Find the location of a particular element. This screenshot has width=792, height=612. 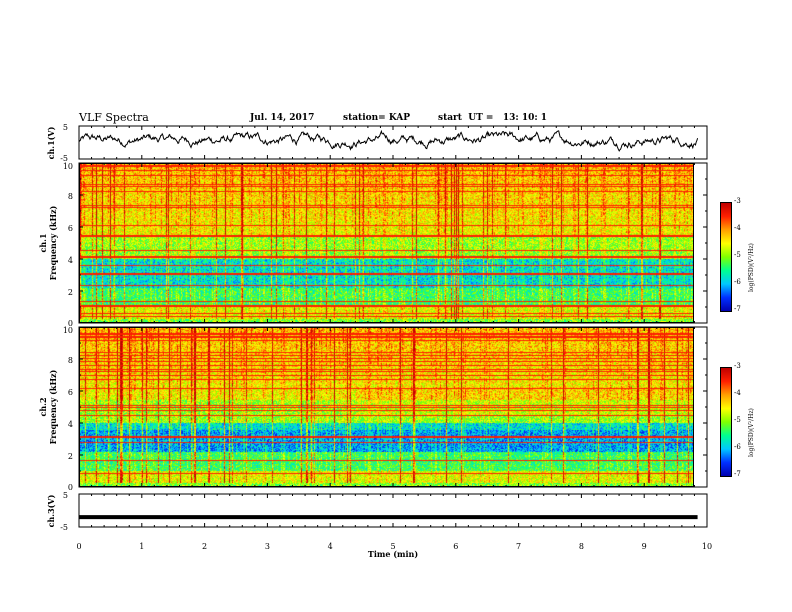

ch1-cb-tick: -7 is located at coordinates (737, 309).